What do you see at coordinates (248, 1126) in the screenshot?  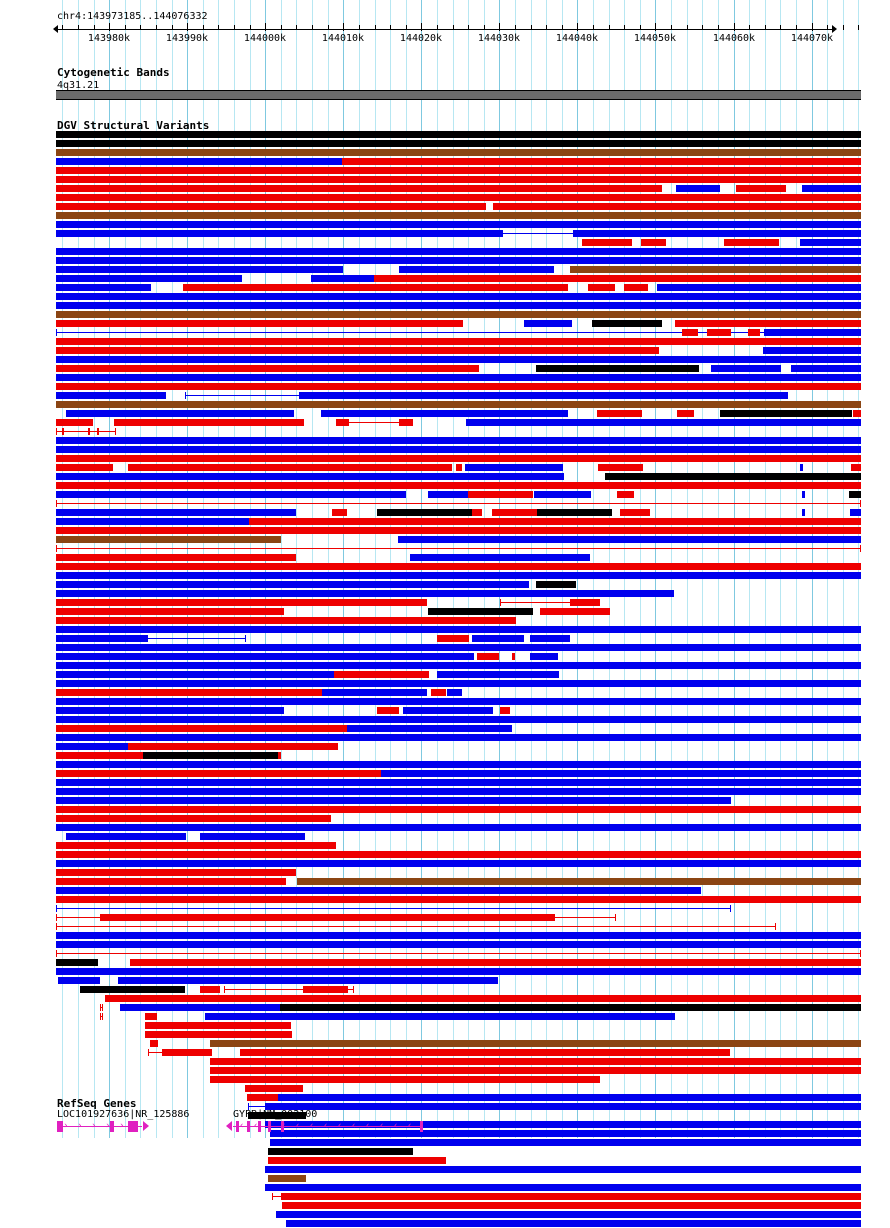 I see `gene-exon` at bounding box center [248, 1126].